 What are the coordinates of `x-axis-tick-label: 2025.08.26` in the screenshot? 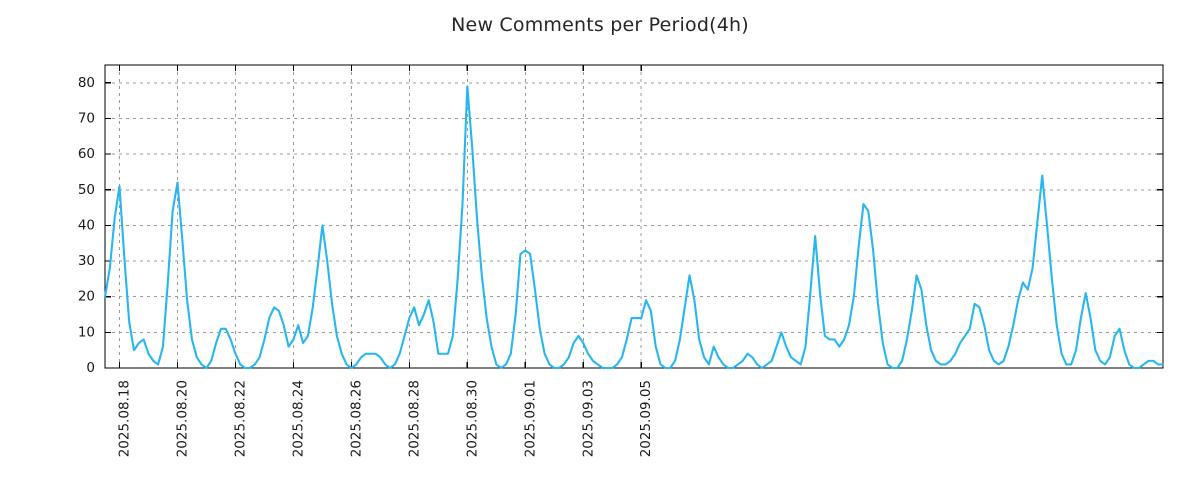 It's located at (356, 418).